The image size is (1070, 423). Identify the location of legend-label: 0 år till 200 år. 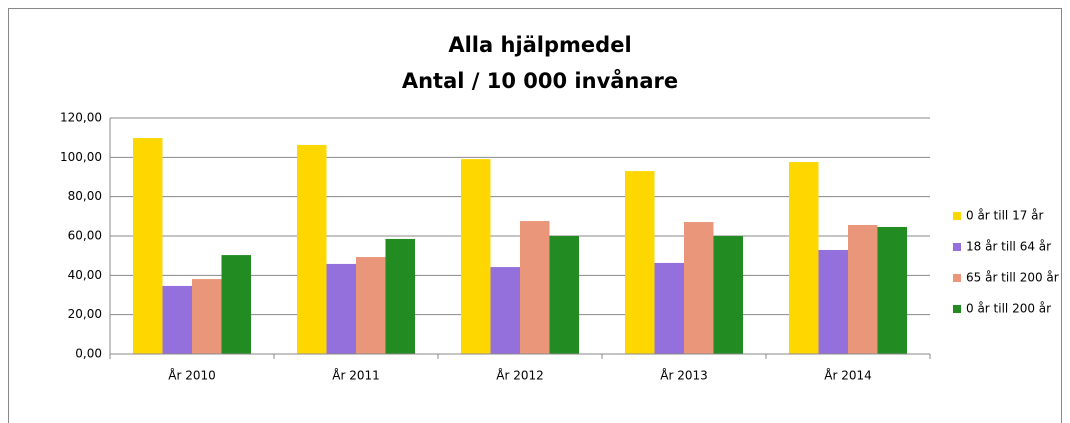
(1008, 309).